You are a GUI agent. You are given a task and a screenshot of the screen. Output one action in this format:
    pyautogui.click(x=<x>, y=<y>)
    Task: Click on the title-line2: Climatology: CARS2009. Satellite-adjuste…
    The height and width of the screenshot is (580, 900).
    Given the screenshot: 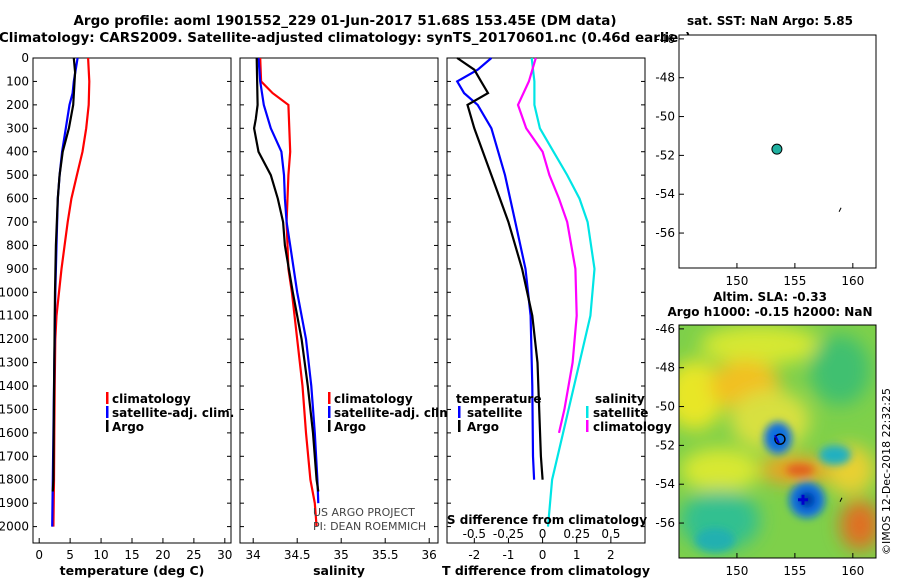 What is the action you would take?
    pyautogui.click(x=345, y=38)
    